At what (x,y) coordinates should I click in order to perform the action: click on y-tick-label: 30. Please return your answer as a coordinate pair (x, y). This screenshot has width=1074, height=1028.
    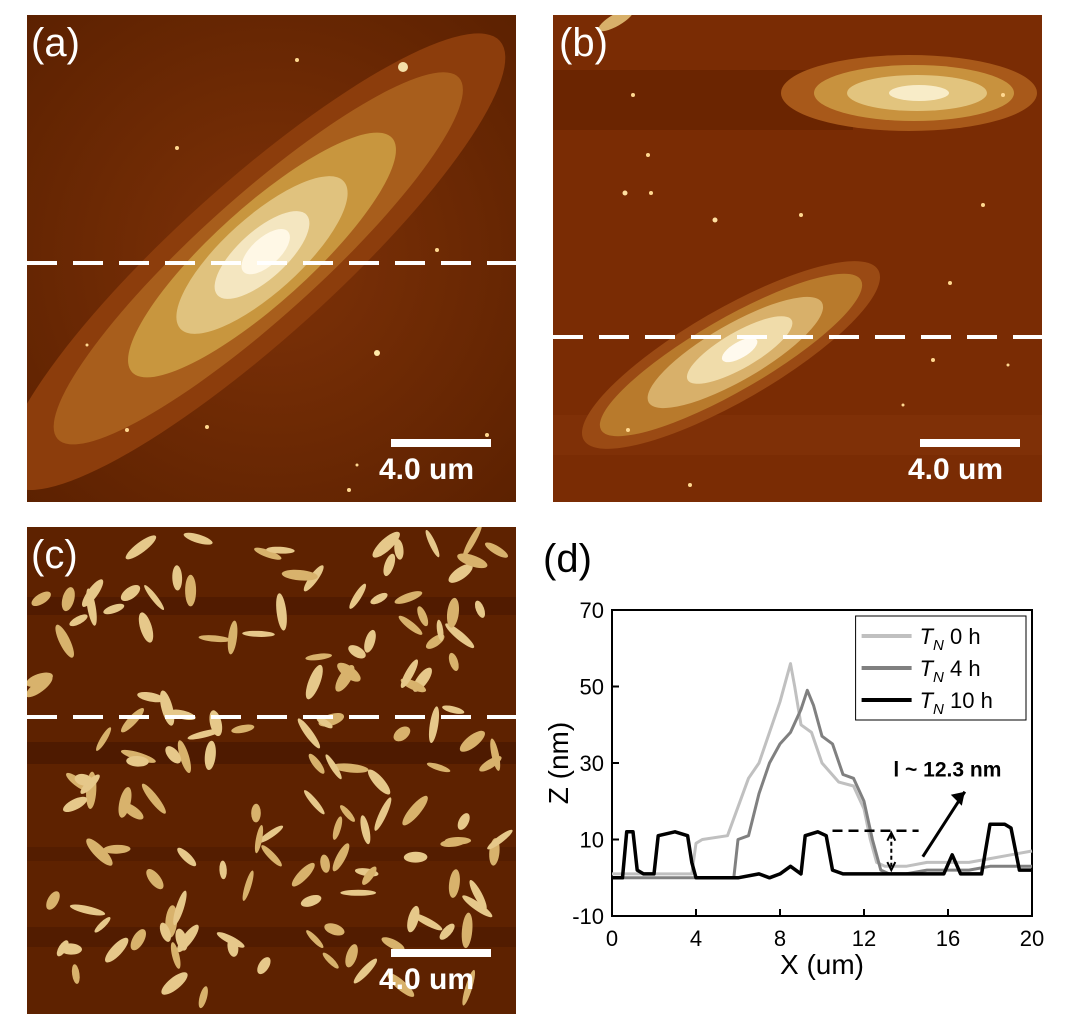
    Looking at the image, I should click on (592, 763).